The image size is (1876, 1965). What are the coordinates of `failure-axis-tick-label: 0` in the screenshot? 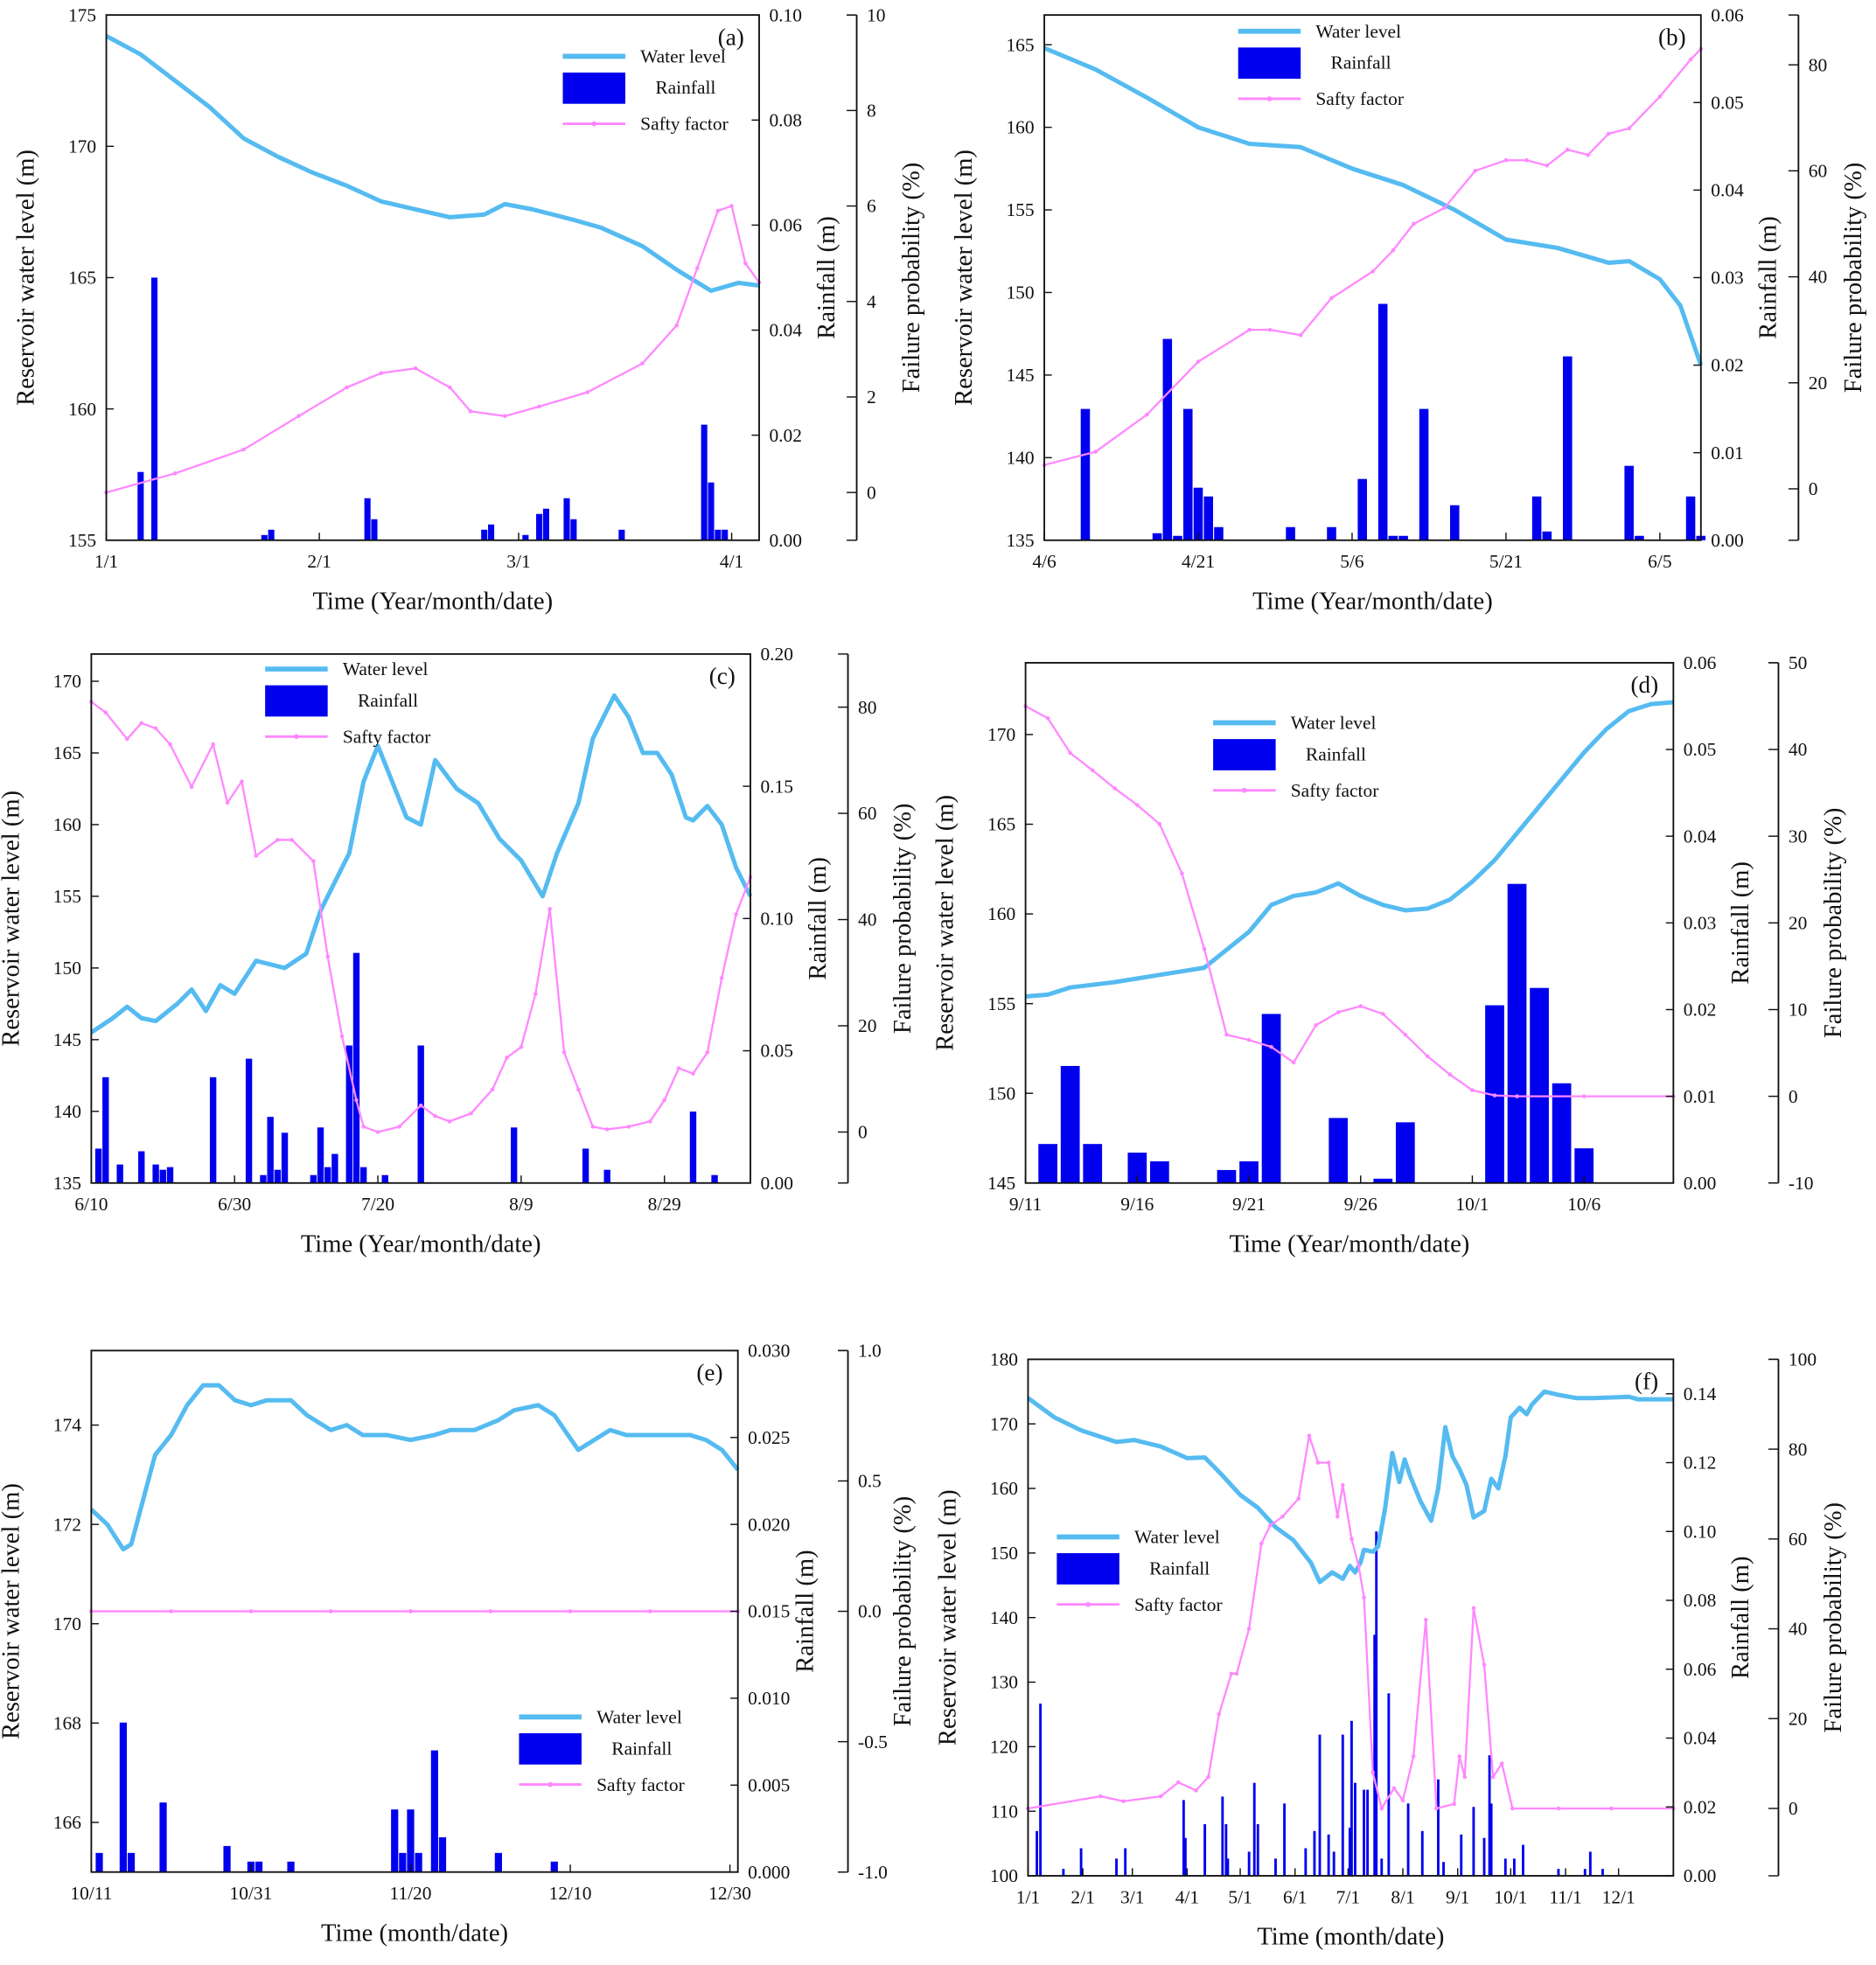 It's located at (863, 1132).